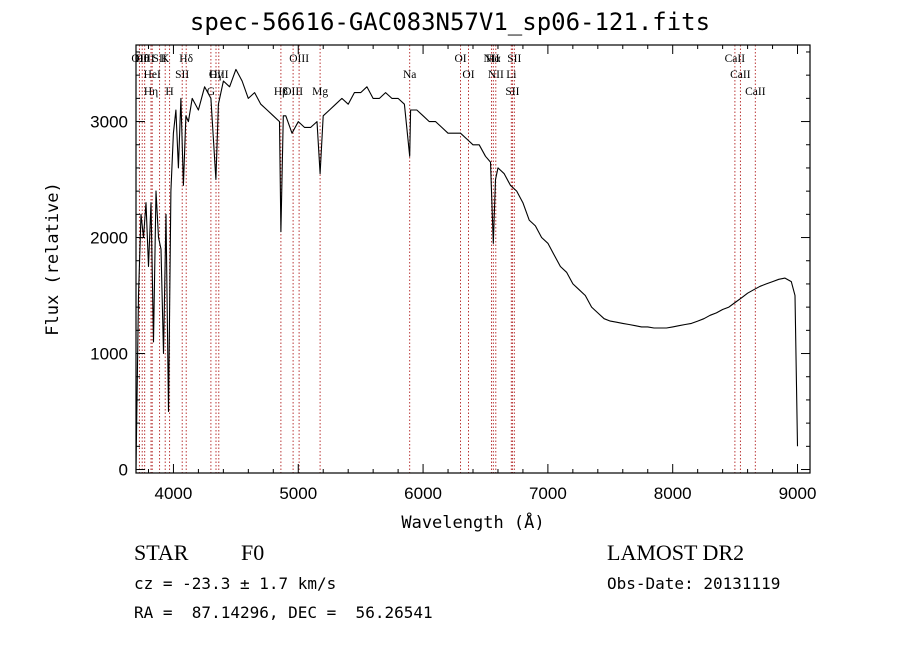  Describe the element at coordinates (165, 59) in the screenshot. I see `line-label: K` at that location.